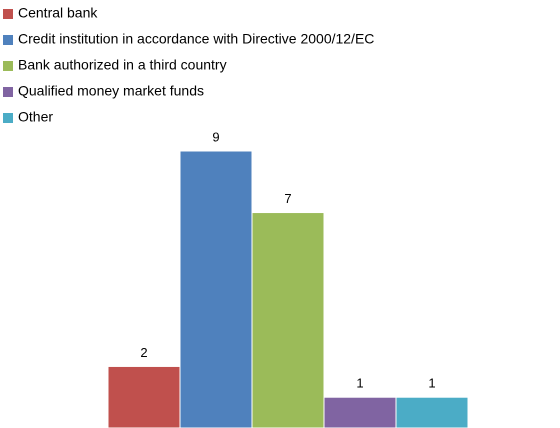 This screenshot has height=428, width=560. Describe the element at coordinates (58, 13) in the screenshot. I see `legend-label: Central bank` at that location.